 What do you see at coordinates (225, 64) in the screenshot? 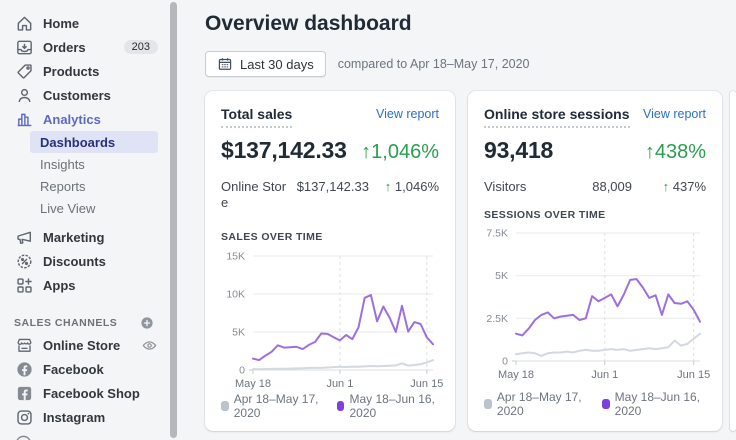
I see `calendar-icon` at bounding box center [225, 64].